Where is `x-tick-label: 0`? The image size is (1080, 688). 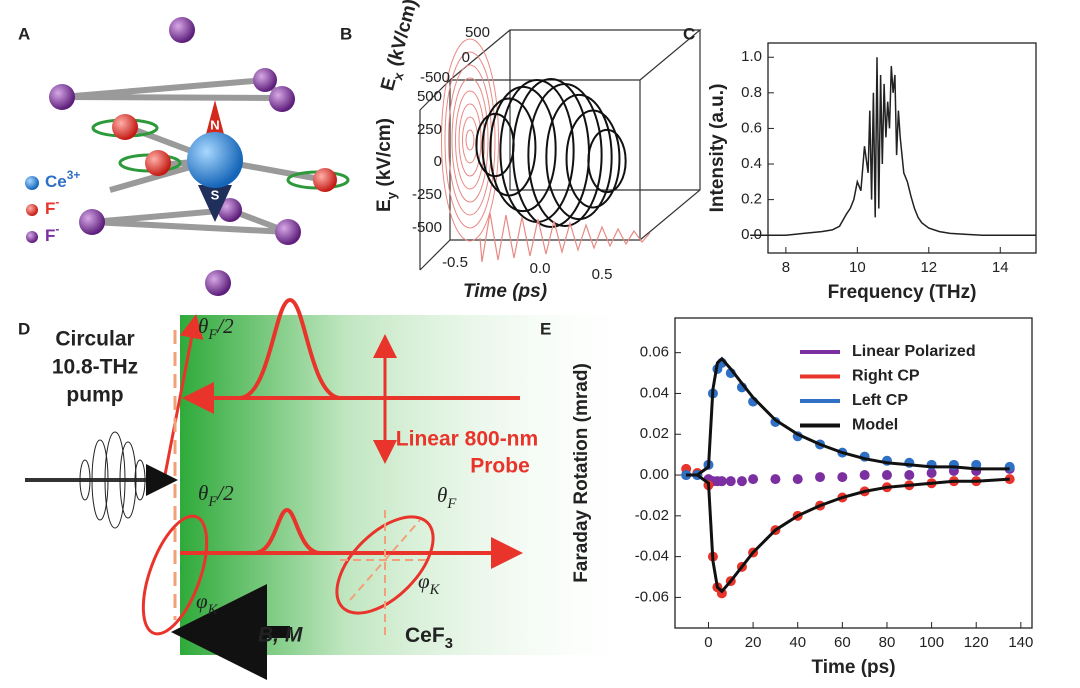 x-tick-label: 0 is located at coordinates (708, 642).